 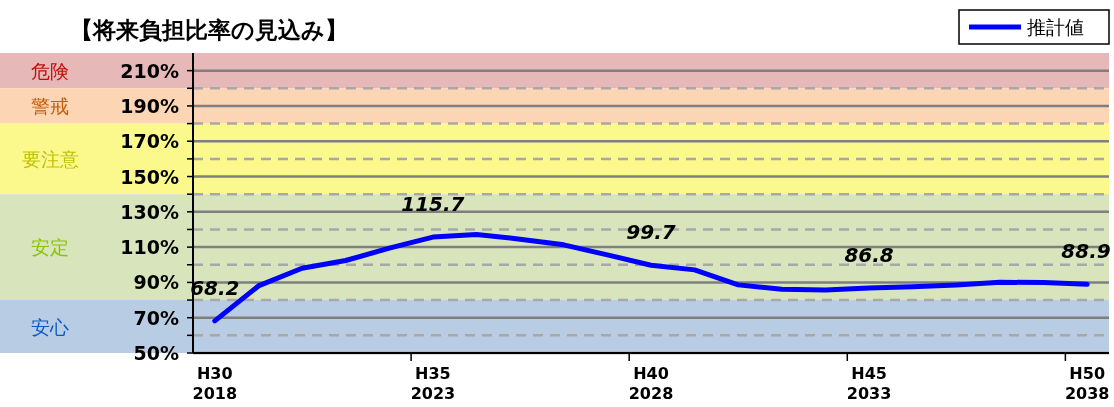 I want to click on band-label: 安心, so click(x=50, y=326).